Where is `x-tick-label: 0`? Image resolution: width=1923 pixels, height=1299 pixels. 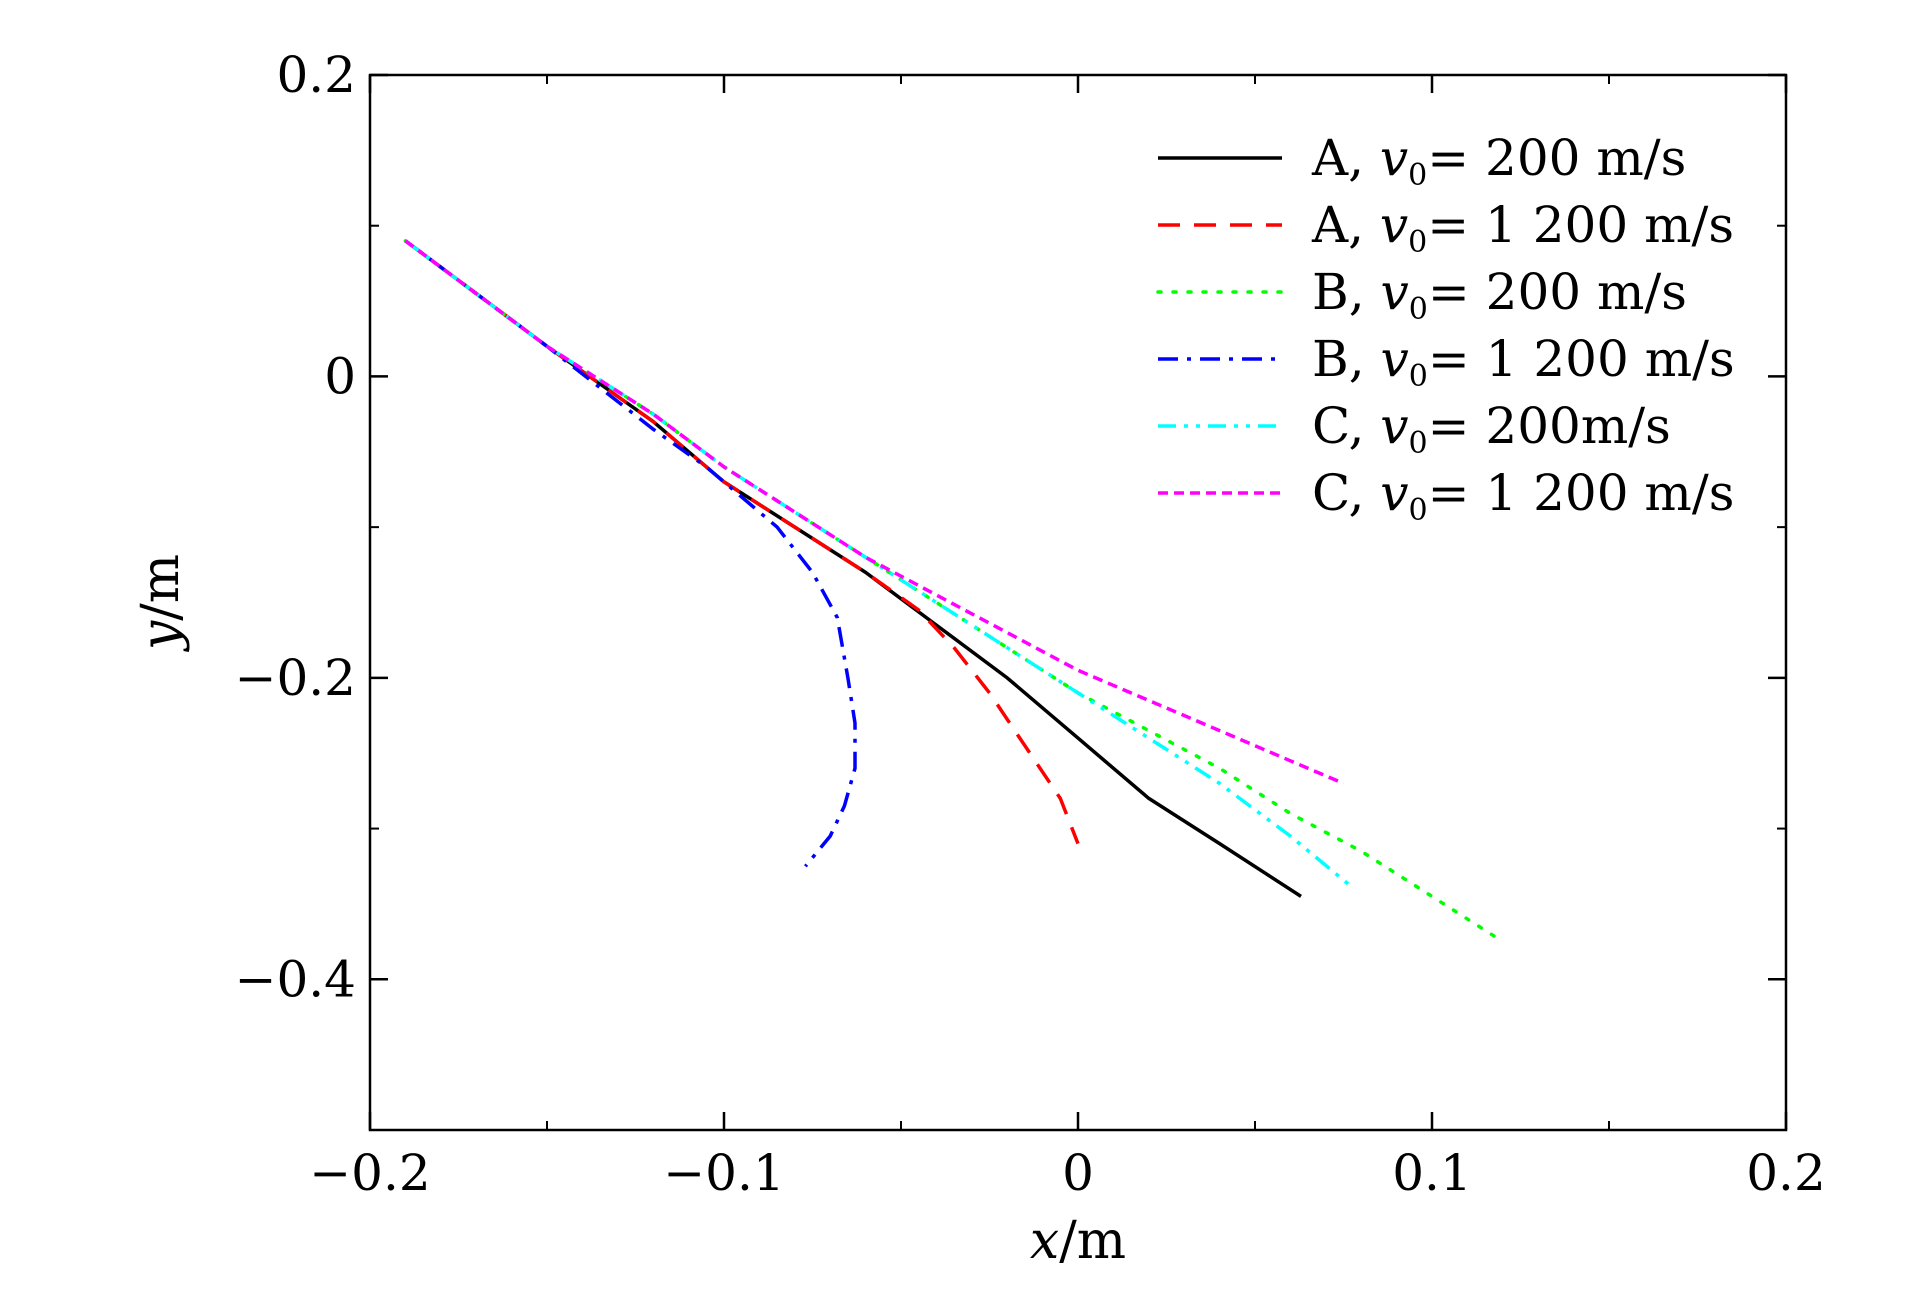 x-tick-label: 0 is located at coordinates (1078, 1173).